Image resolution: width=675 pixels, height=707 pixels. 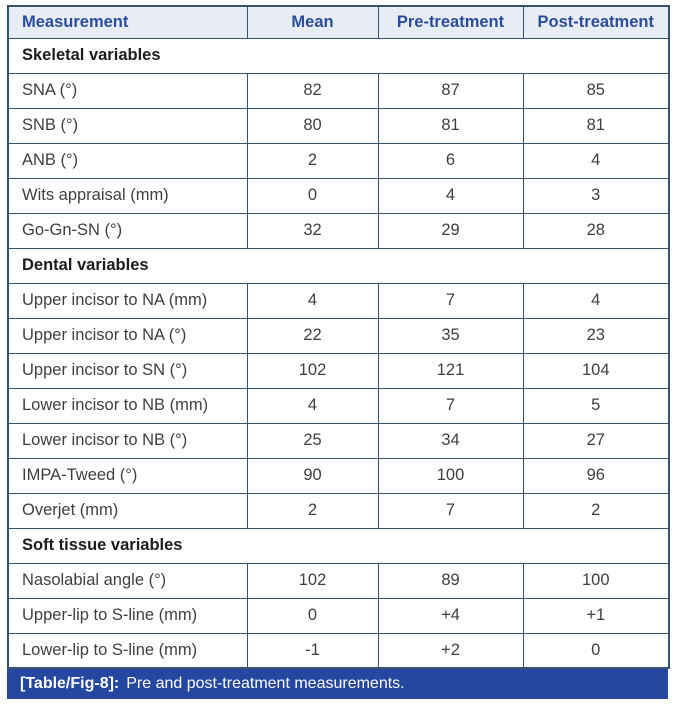 What do you see at coordinates (127, 405) in the screenshot?
I see `measurement-label: Lower incisor to NB (mm)` at bounding box center [127, 405].